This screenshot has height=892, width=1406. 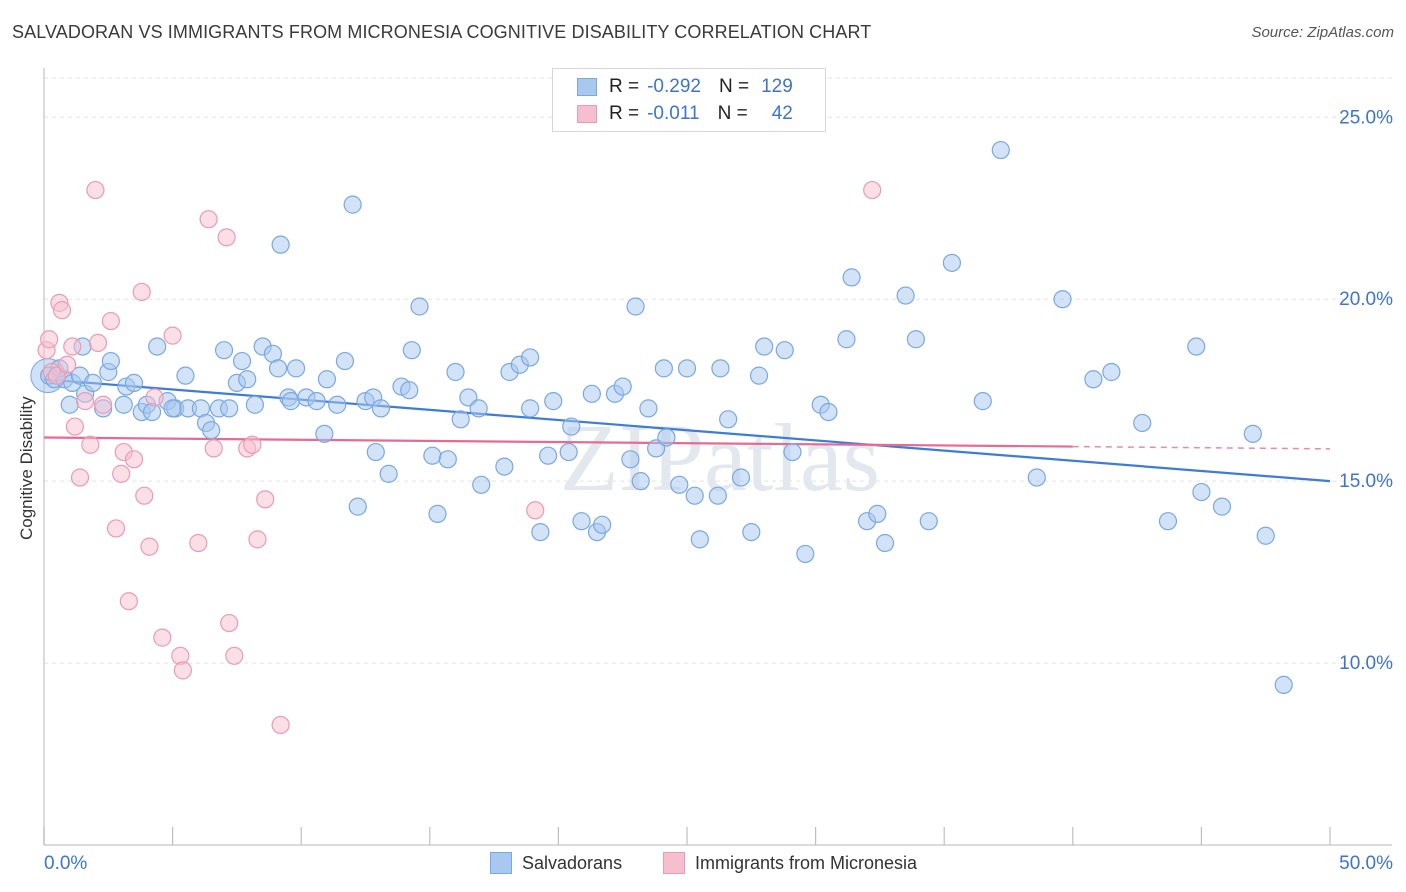 I want to click on legend-row-micronesia: R = -0.011 N = 42, so click(x=685, y=114).